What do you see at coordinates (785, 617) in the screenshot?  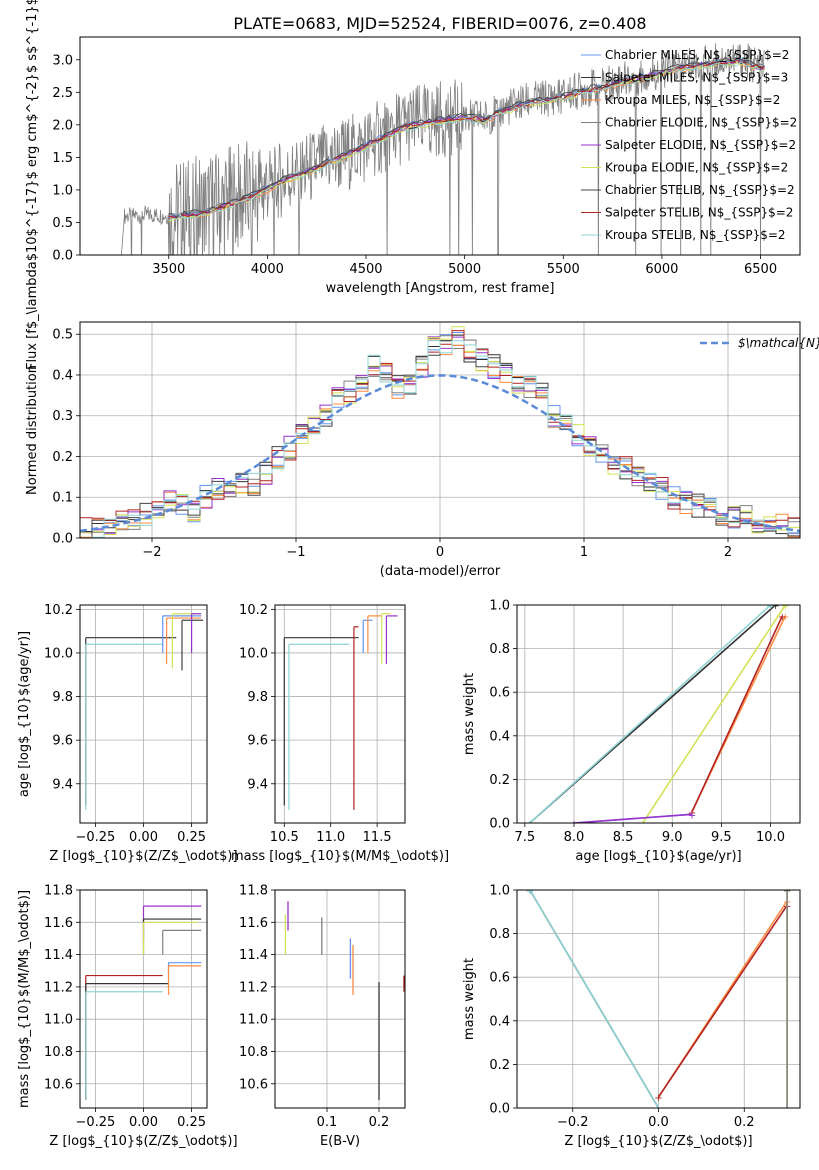 I see `weight-marker-4-2: +` at bounding box center [785, 617].